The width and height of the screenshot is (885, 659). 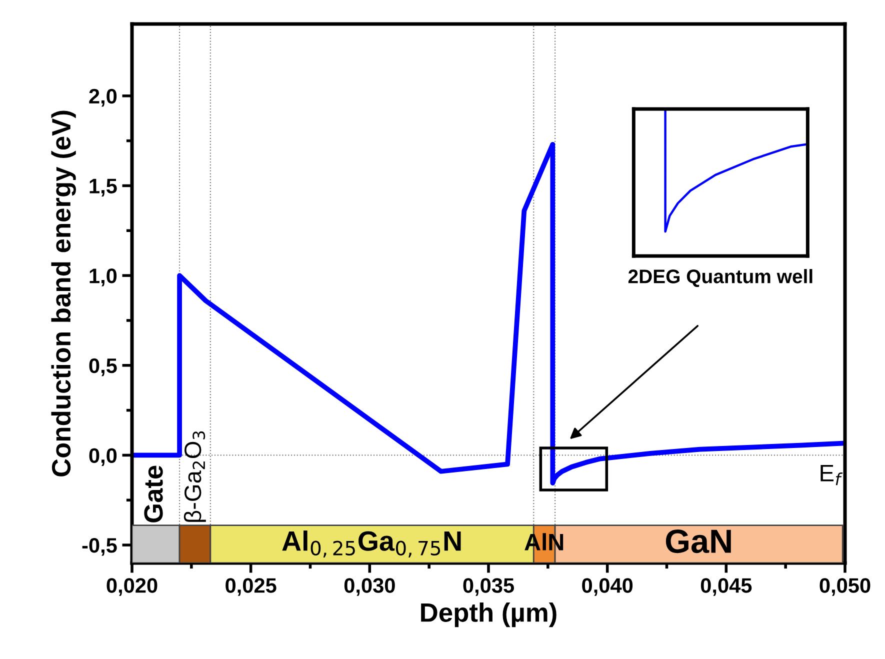 I want to click on y-tick-label: 1,5, so click(x=103, y=187).